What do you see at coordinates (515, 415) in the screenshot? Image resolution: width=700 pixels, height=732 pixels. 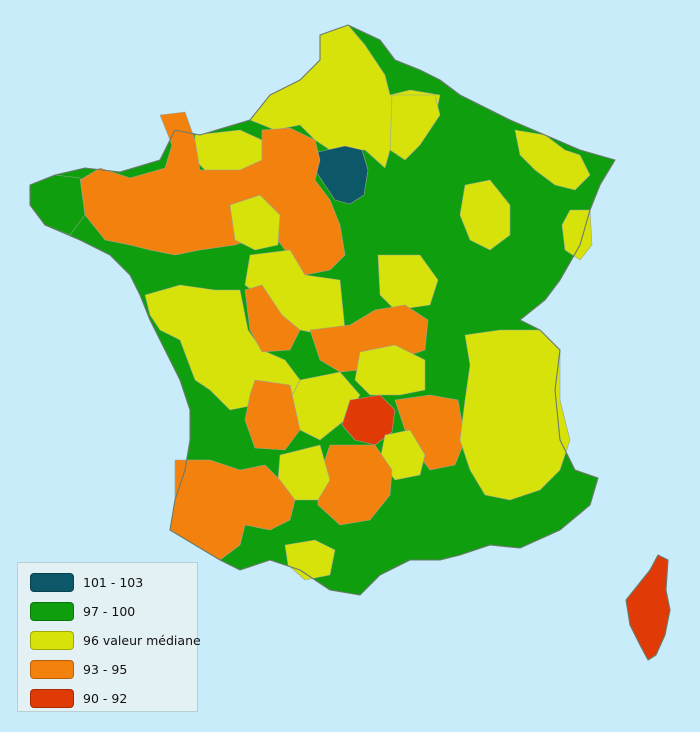 I see `region-alps-yellow` at bounding box center [515, 415].